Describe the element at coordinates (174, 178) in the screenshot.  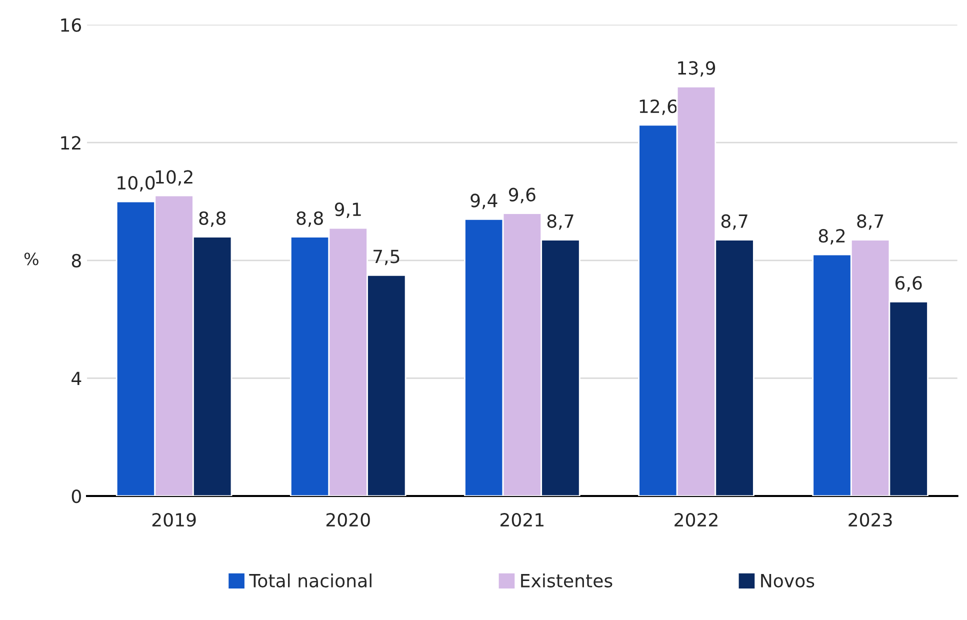
I see `data-label: 10,2` at that location.